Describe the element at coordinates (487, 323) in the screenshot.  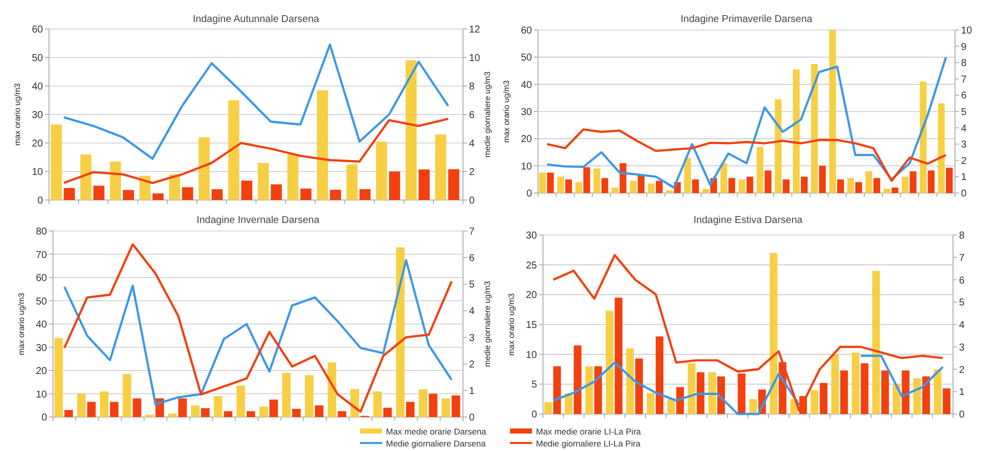
I see `y2-axis-title: medie giornaliere ug/m3` at that location.